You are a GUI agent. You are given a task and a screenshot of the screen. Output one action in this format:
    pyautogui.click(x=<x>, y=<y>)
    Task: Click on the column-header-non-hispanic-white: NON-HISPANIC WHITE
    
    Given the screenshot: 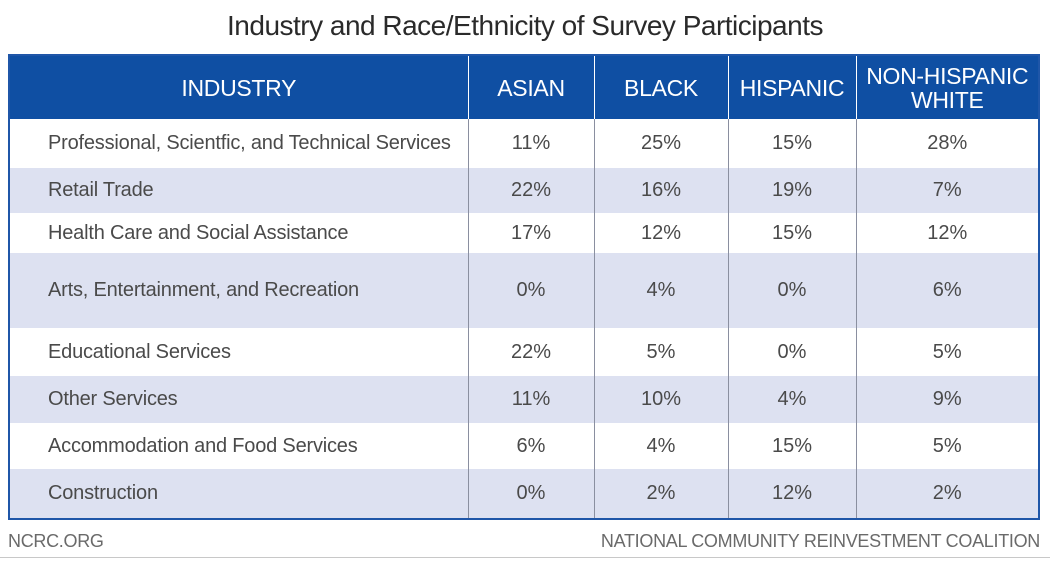 What is the action you would take?
    pyautogui.click(x=946, y=87)
    